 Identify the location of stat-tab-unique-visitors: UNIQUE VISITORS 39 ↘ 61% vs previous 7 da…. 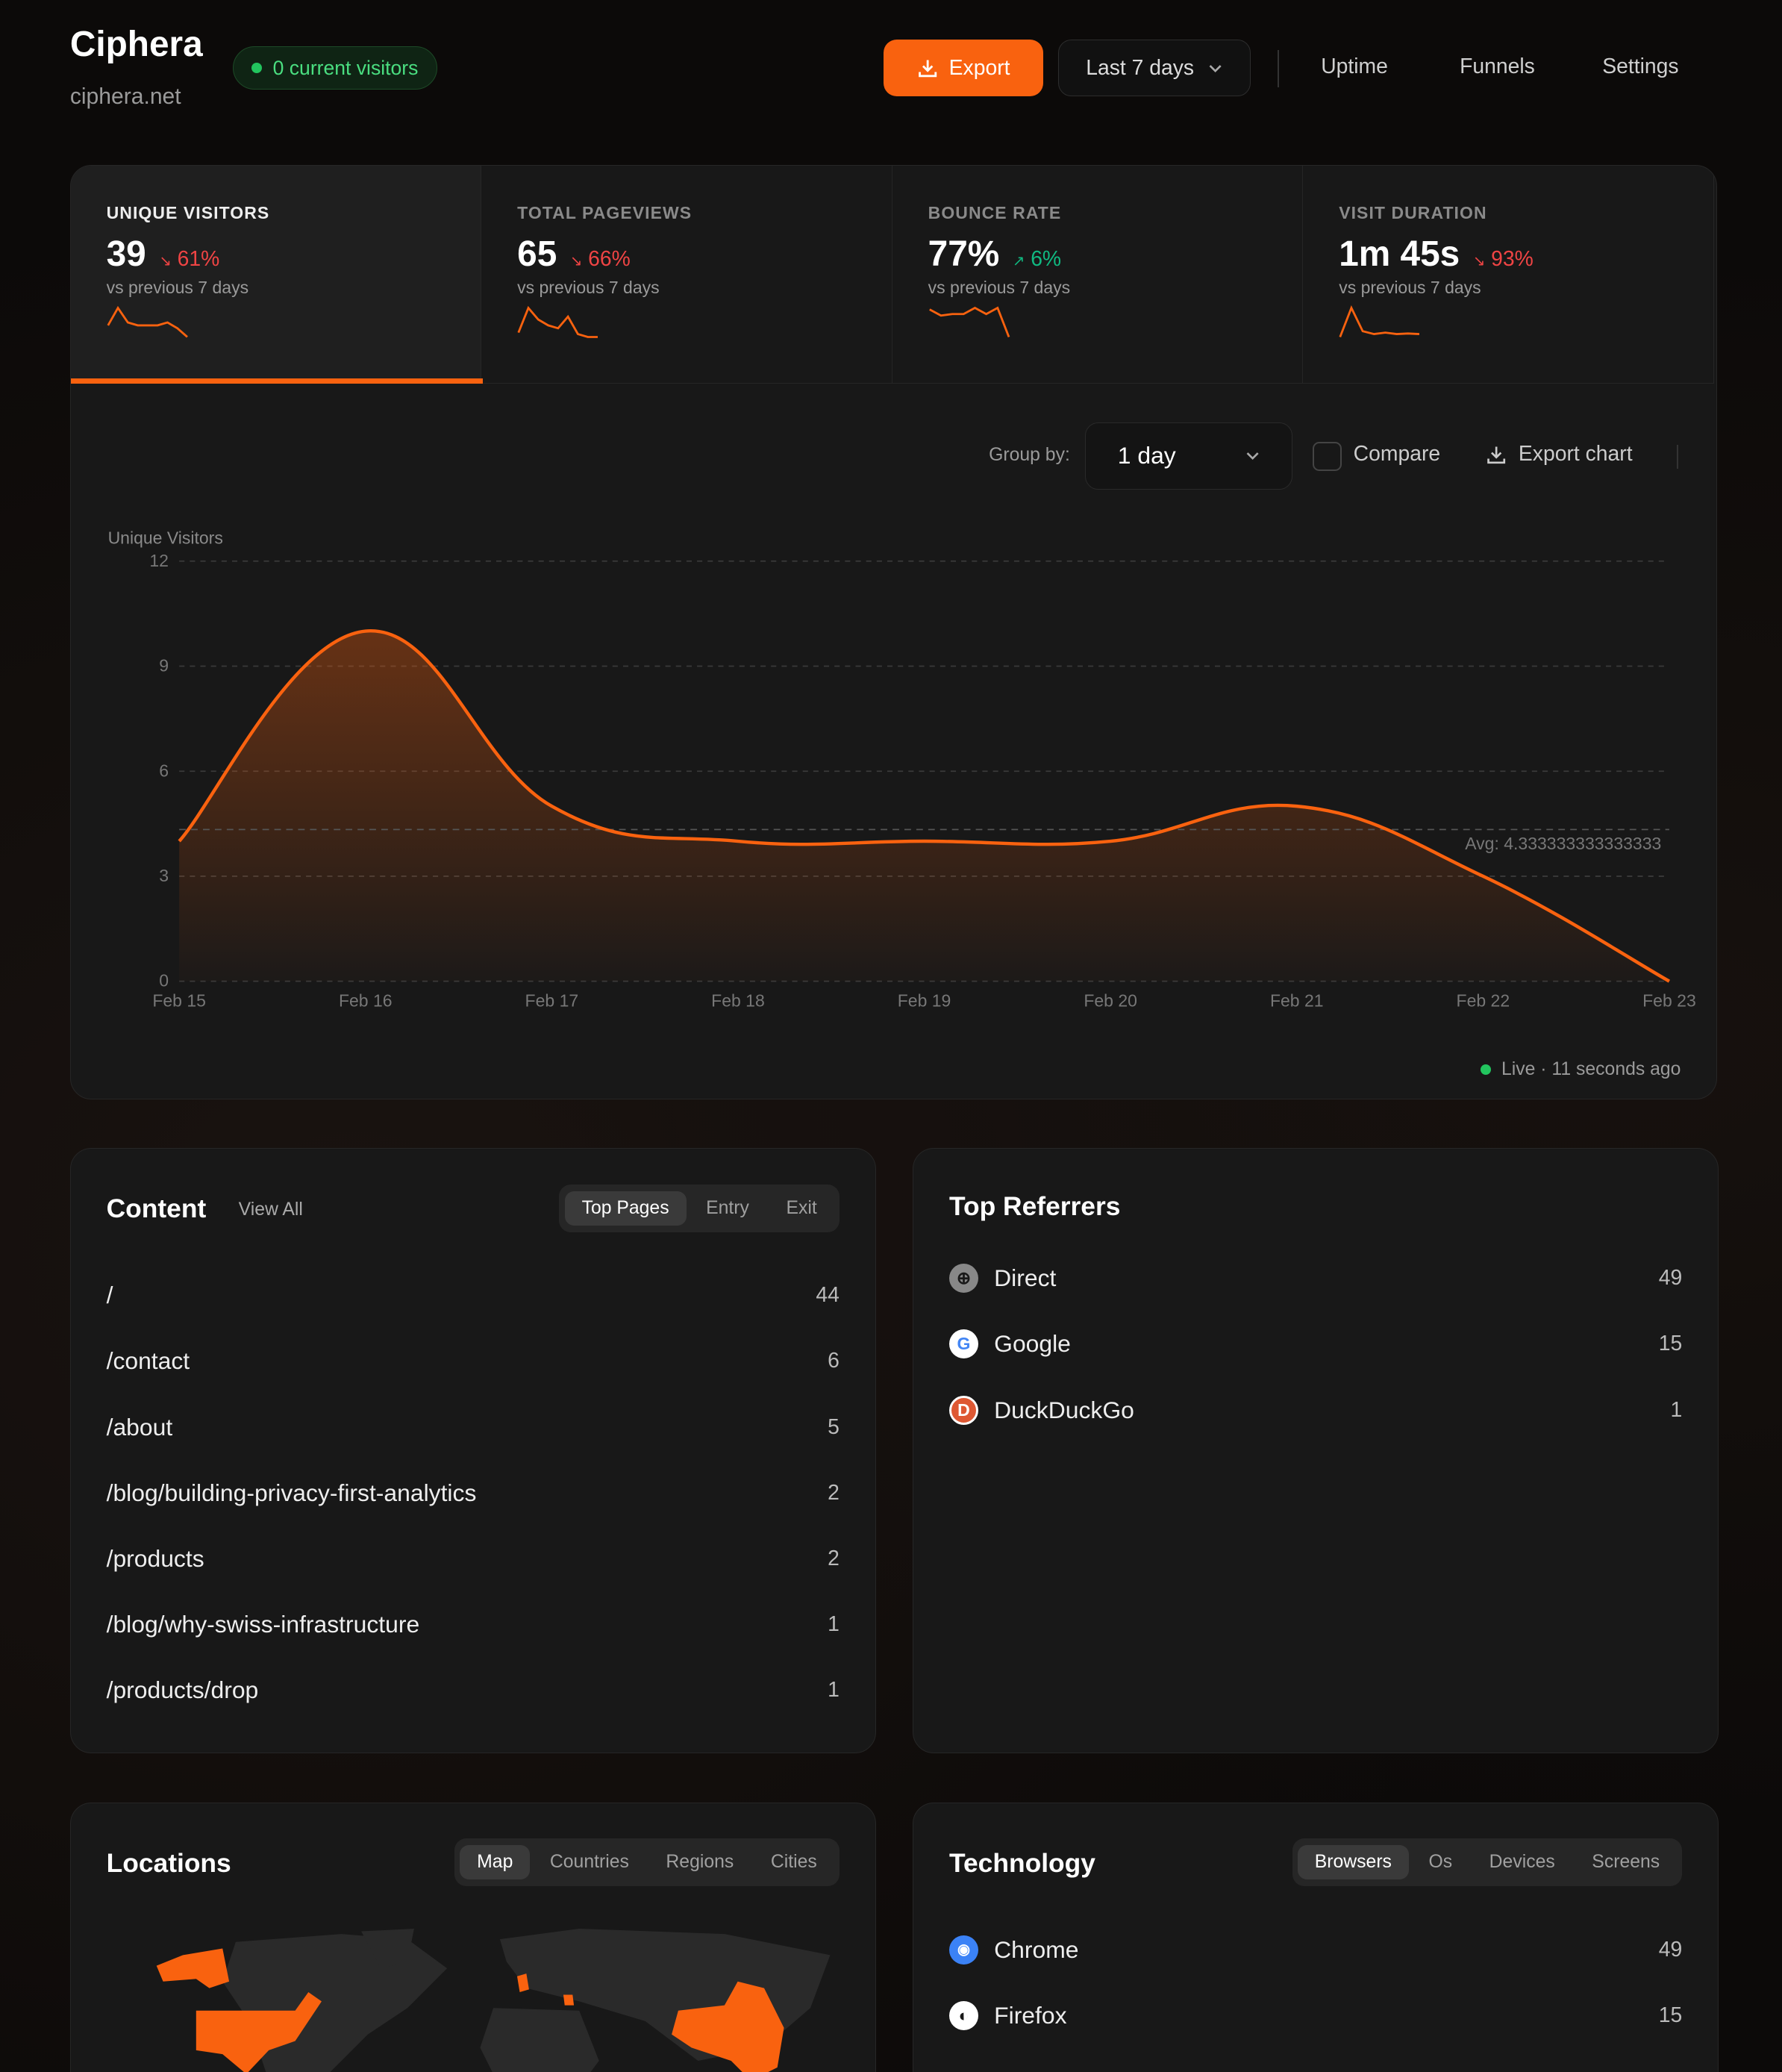
(276, 275).